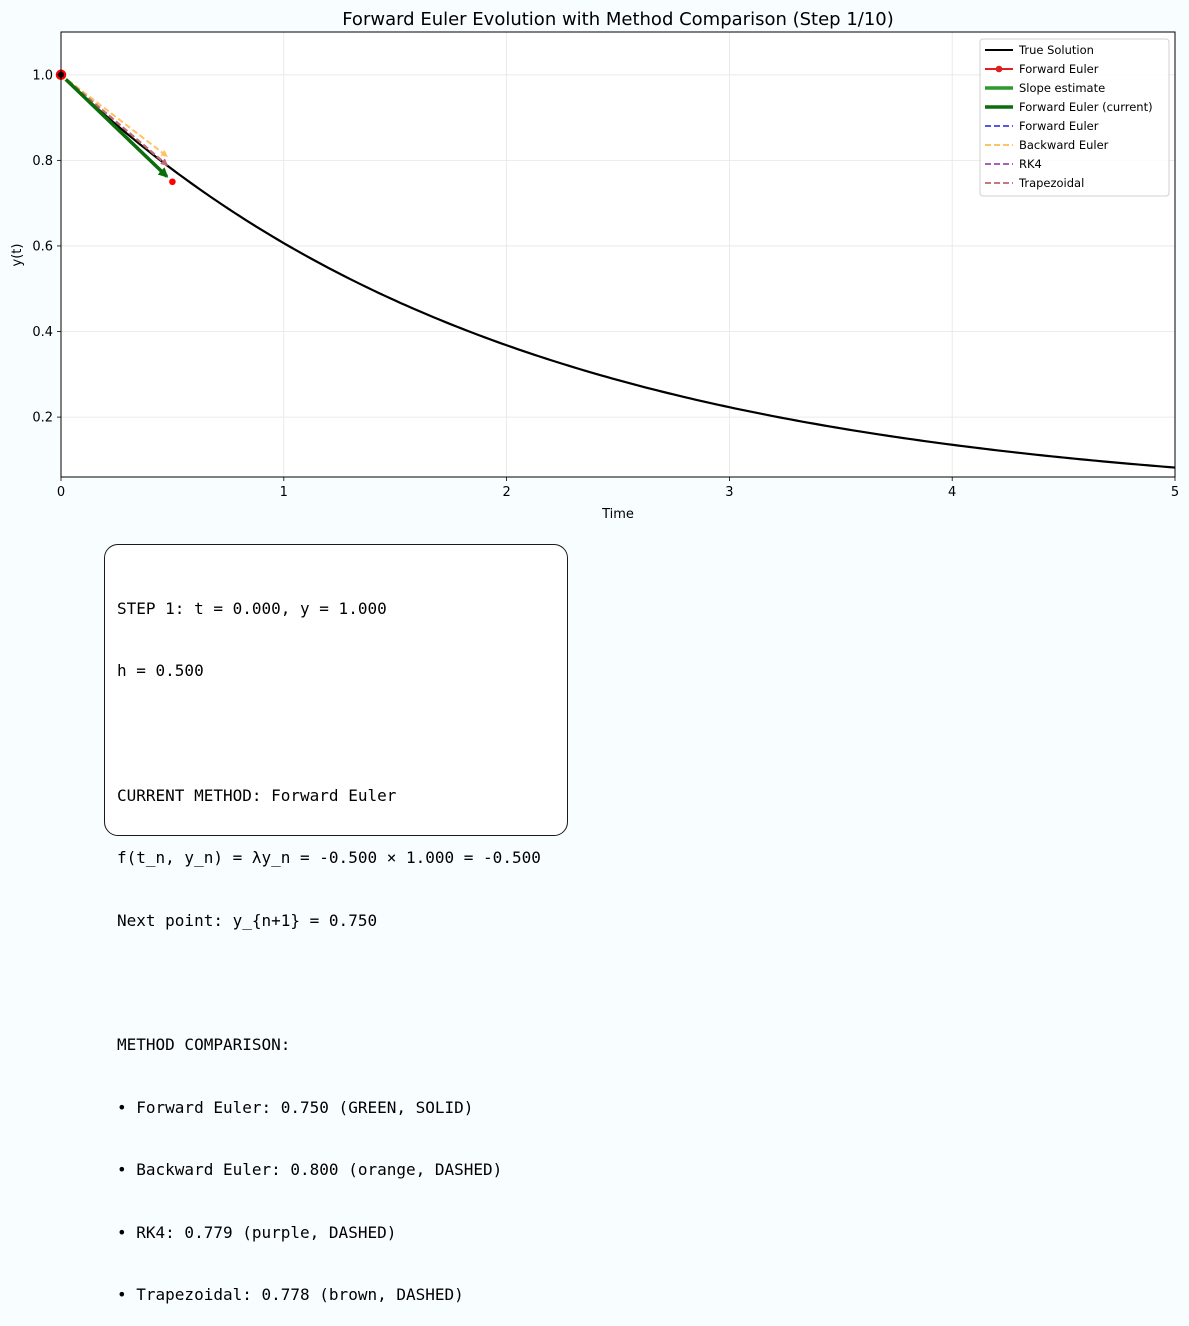 The image size is (1189, 1326). Describe the element at coordinates (172, 182) in the screenshot. I see `euler-point` at that location.